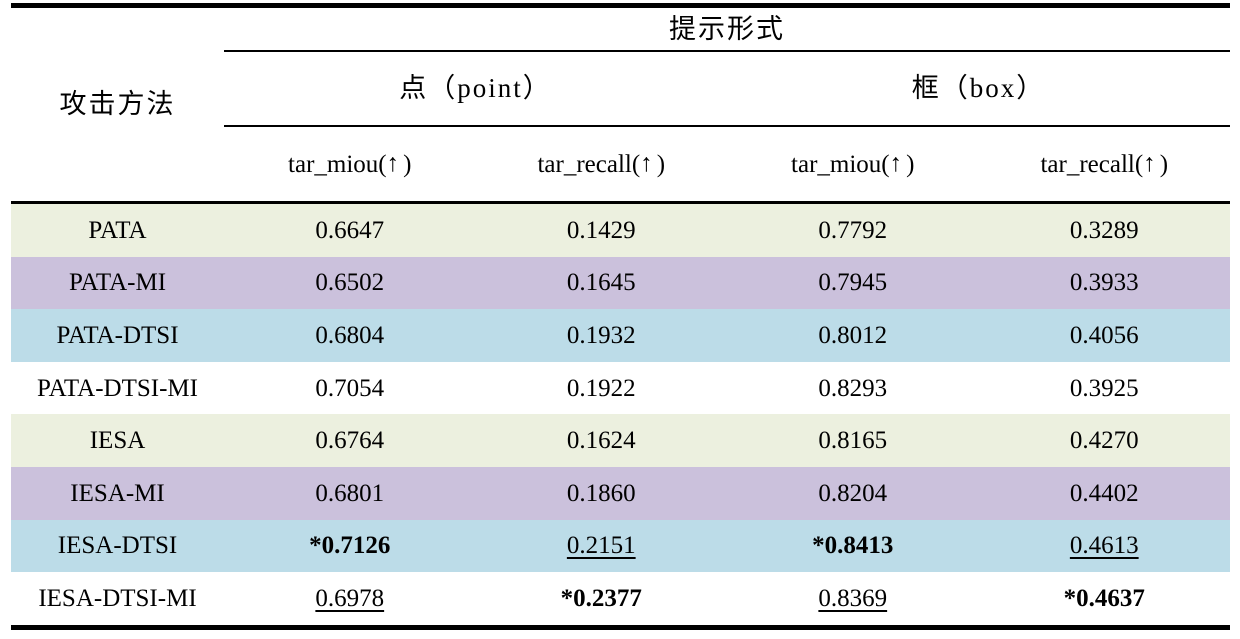 This screenshot has height=639, width=1240. Describe the element at coordinates (853, 230) in the screenshot. I see `value-cell: 0.7792` at that location.